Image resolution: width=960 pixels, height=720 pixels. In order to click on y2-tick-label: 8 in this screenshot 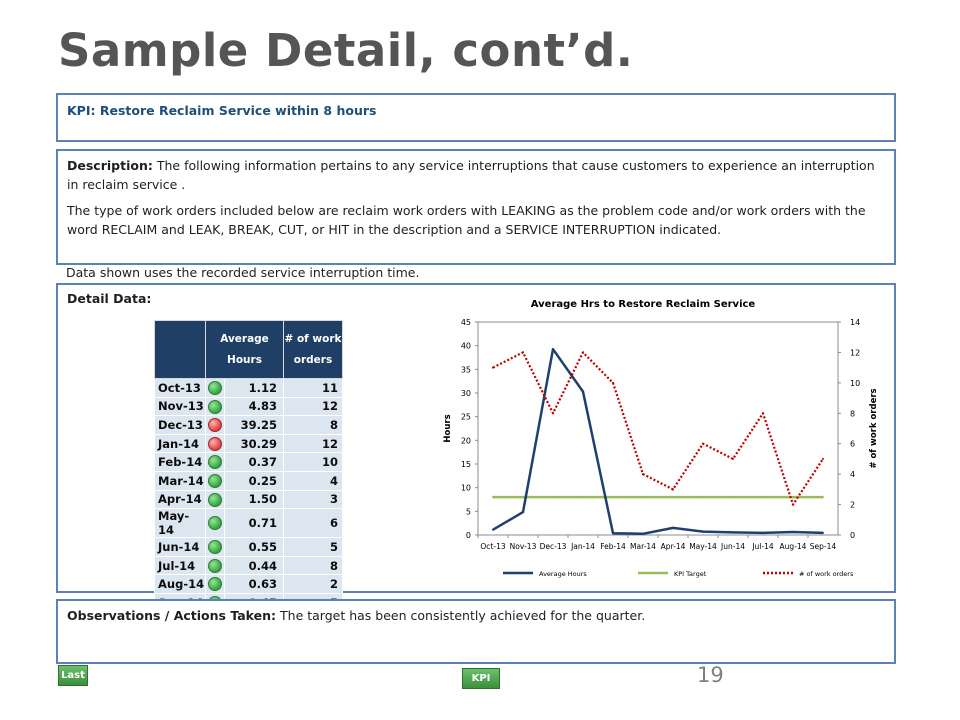, I will do `click(852, 413)`.